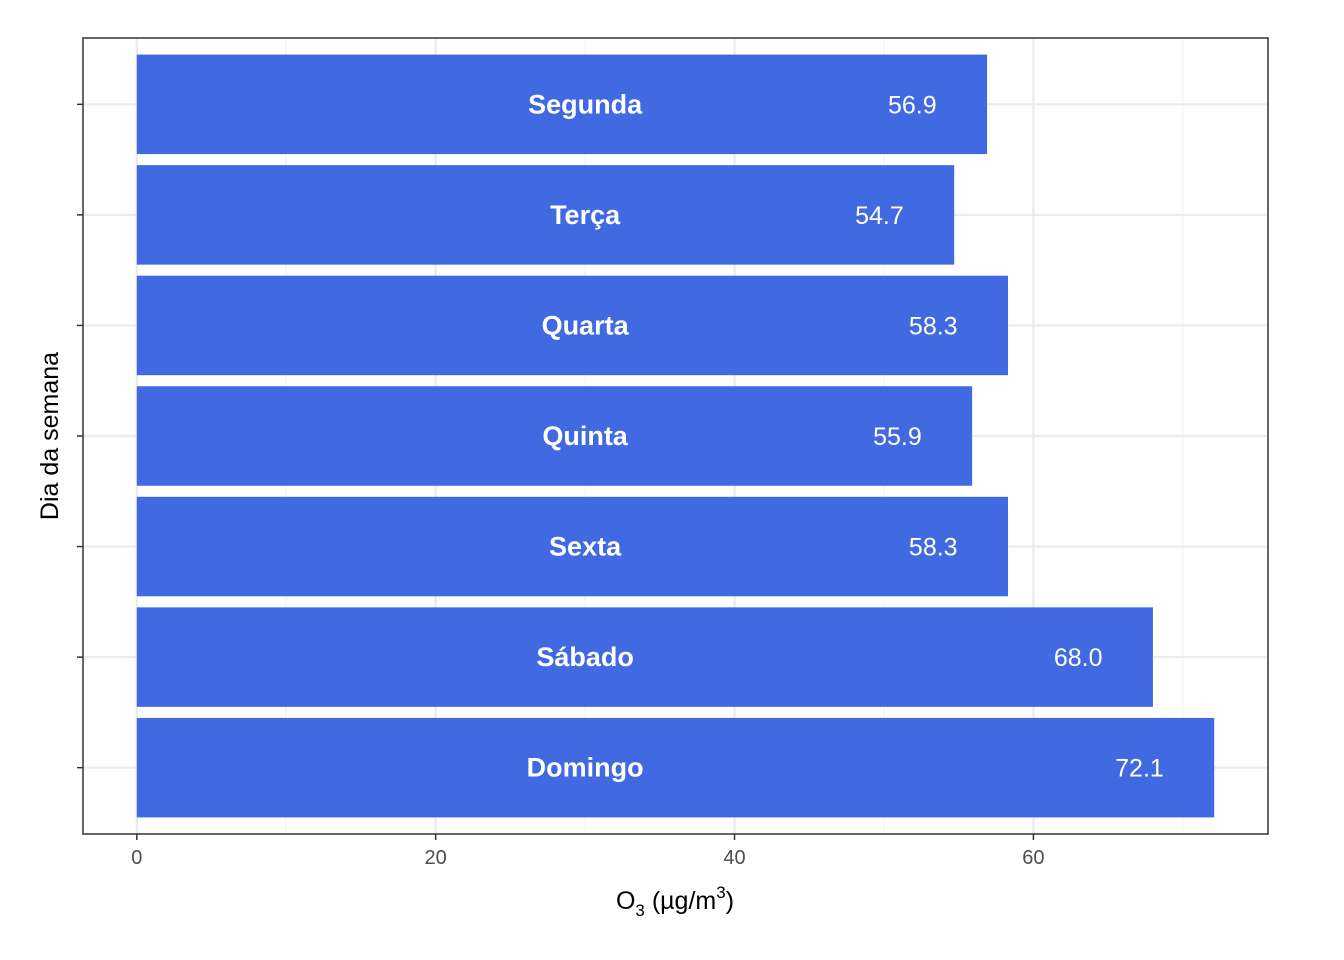 This screenshot has width=1344, height=960. I want to click on y-axis-title: Dia da semana, so click(50, 436).